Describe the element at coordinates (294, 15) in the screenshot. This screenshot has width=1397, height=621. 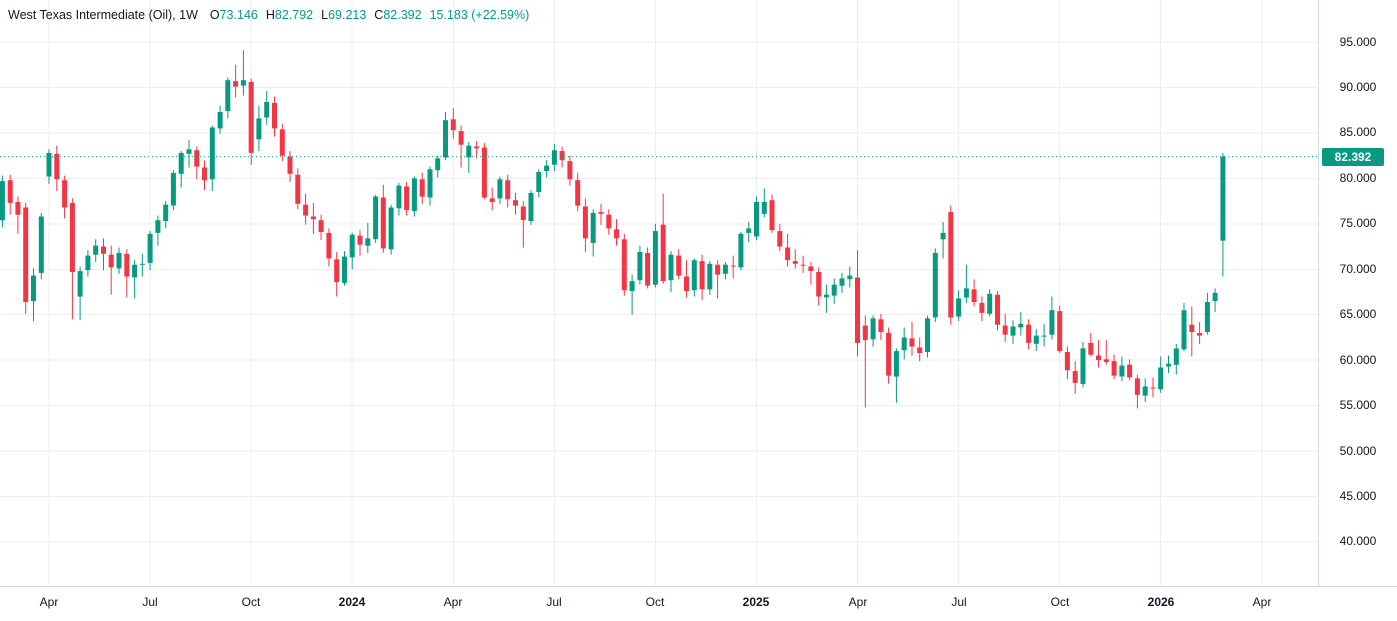
I see `high-value: 82.792` at that location.